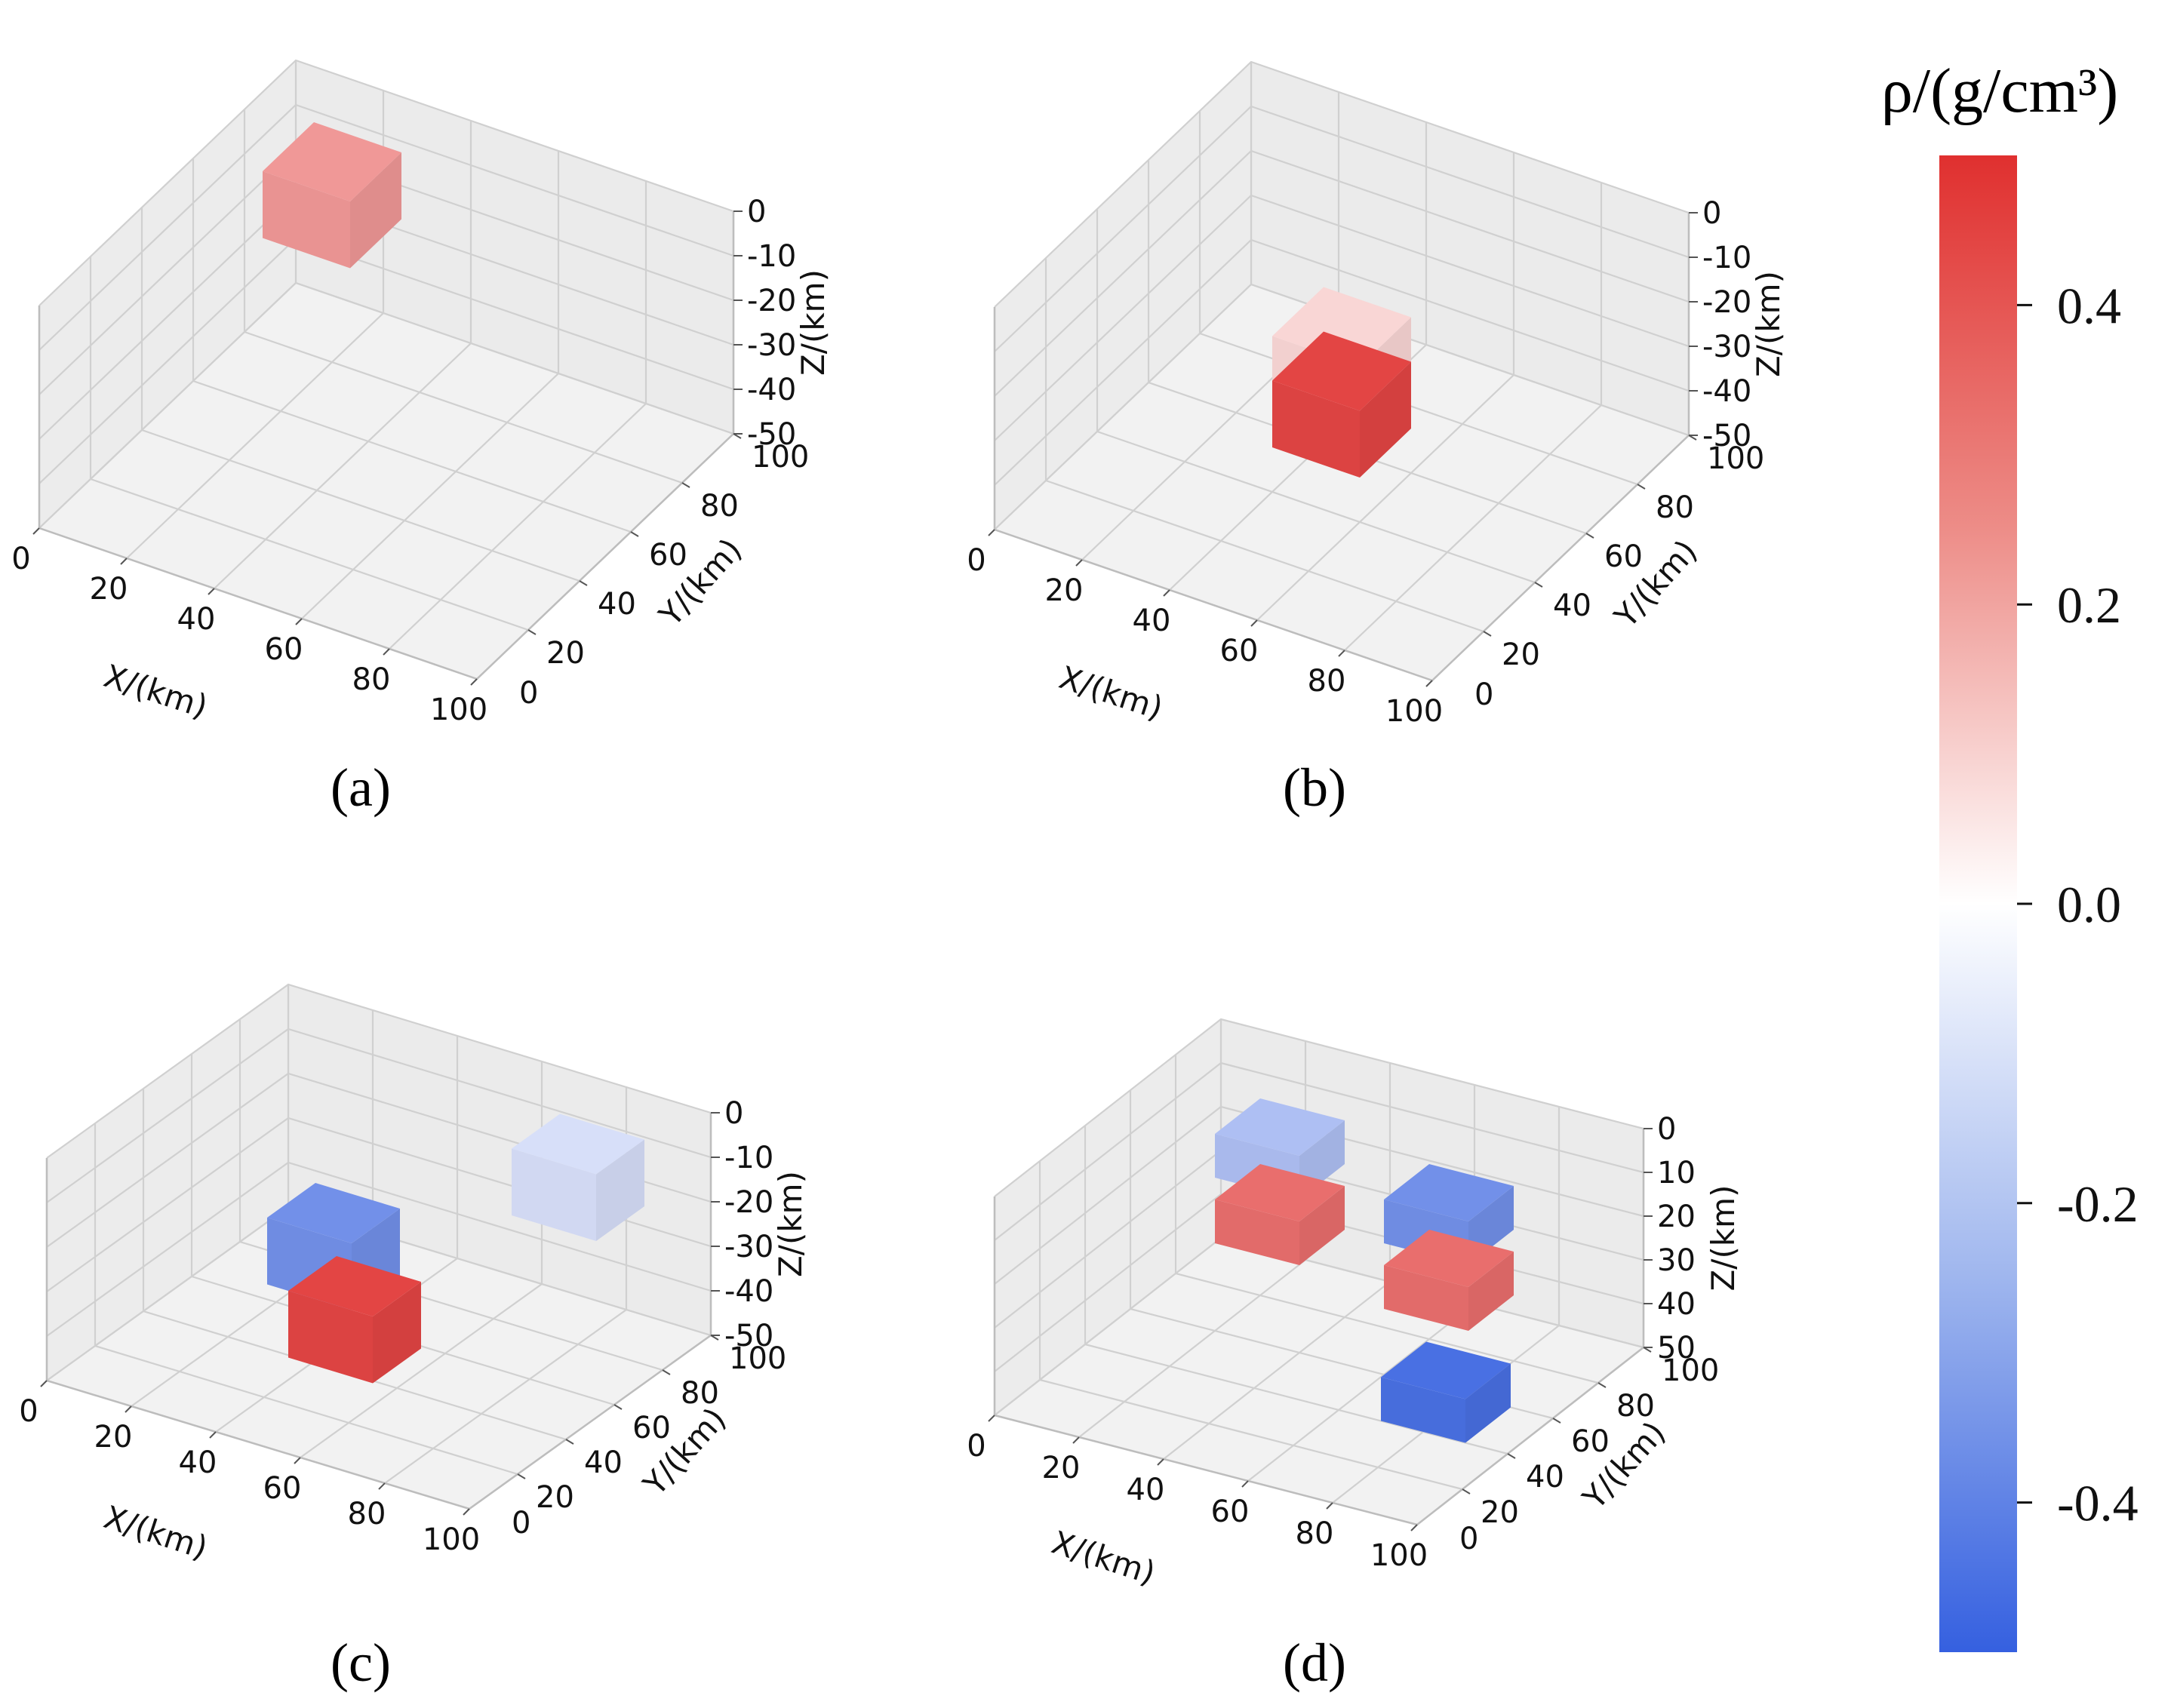 The height and width of the screenshot is (1708, 2174). What do you see at coordinates (1726, 436) in the screenshot?
I see `z-tick-label: -50` at bounding box center [1726, 436].